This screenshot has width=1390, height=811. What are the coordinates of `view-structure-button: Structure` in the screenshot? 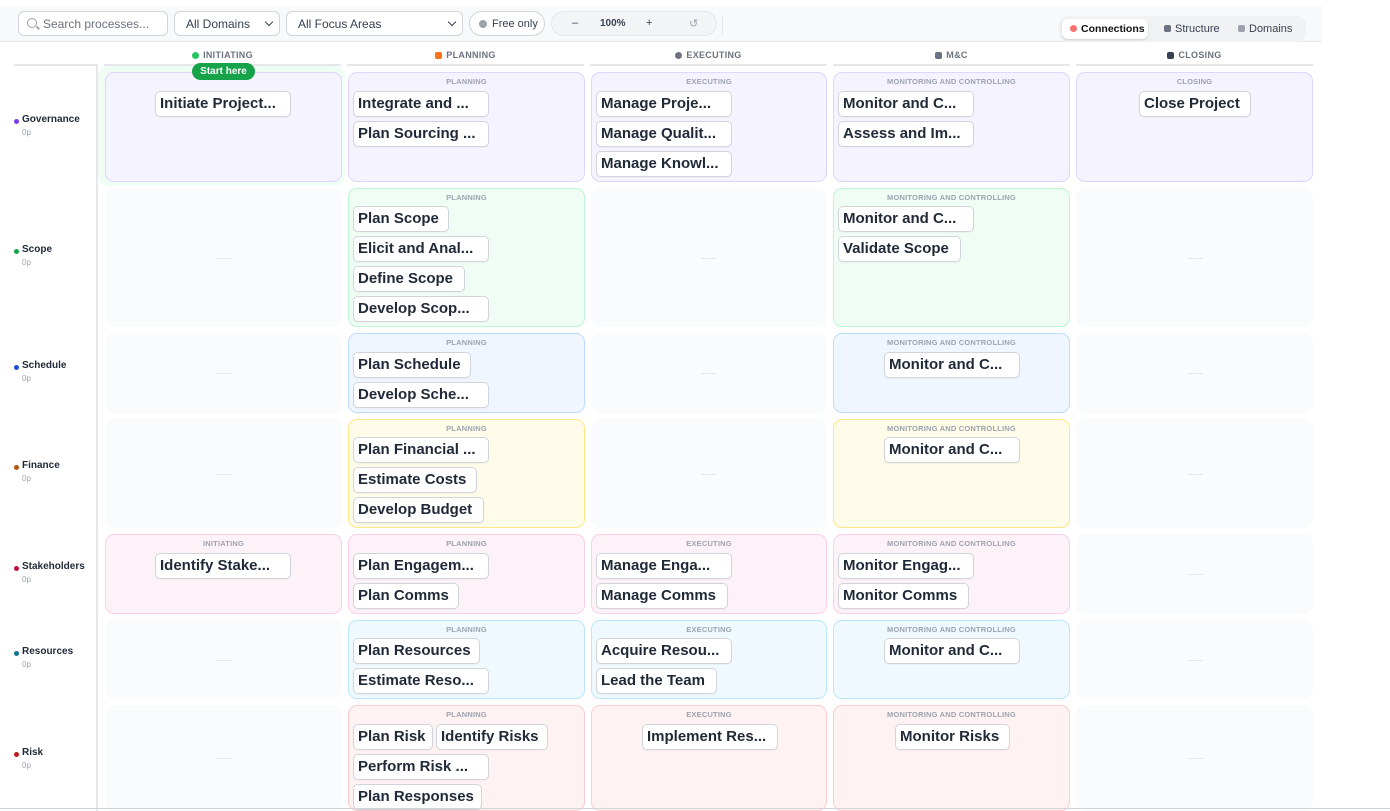 It's located at (1191, 29).